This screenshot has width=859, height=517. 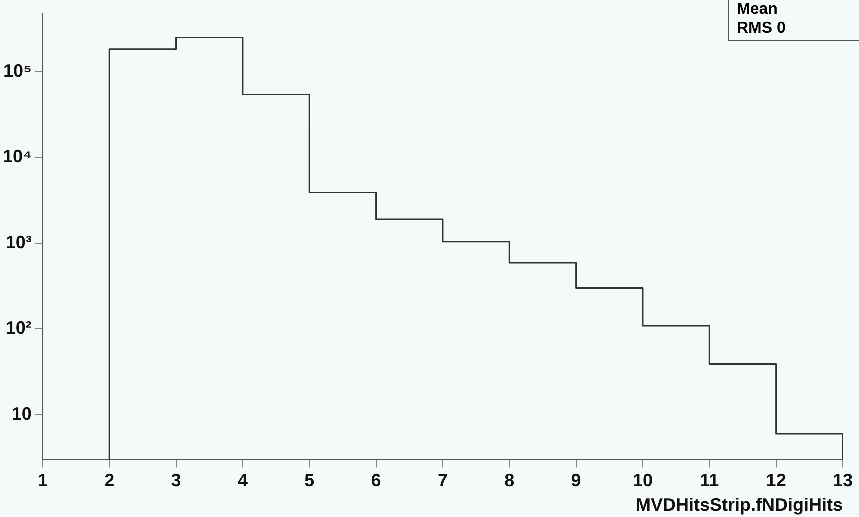 I want to click on x-tick-label: 13, so click(x=843, y=480).